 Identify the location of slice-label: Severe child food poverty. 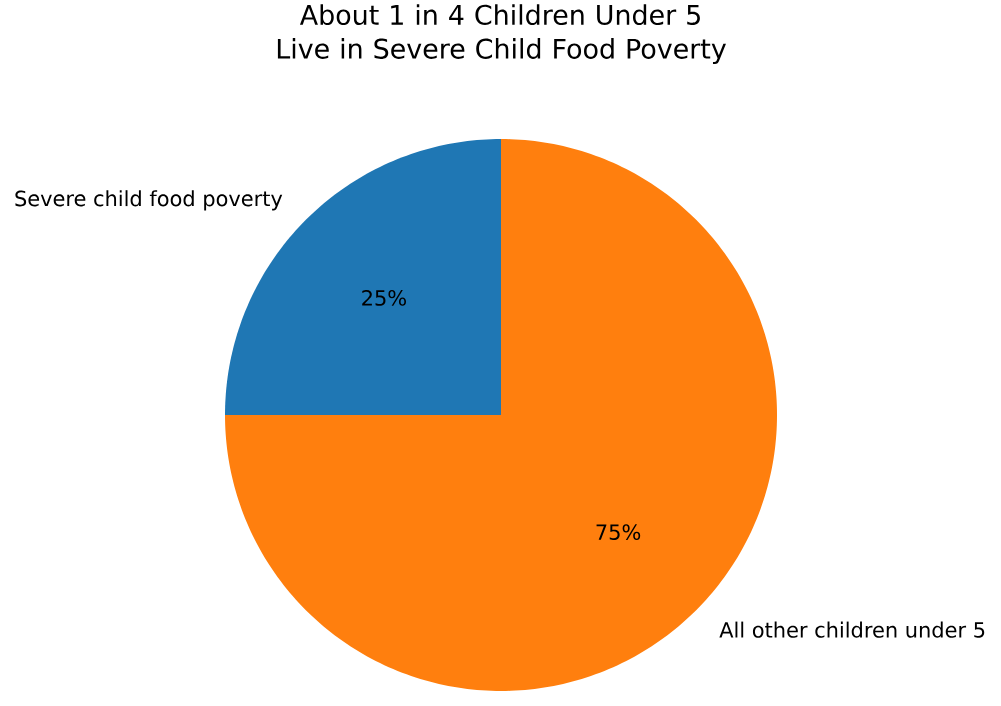
(149, 200).